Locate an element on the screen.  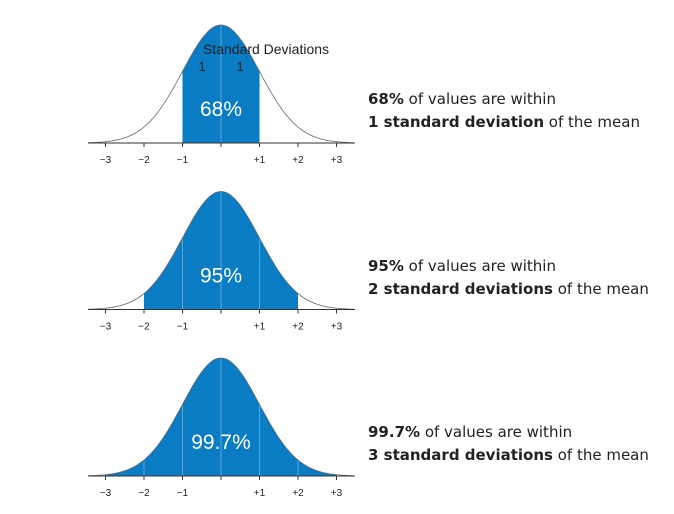
annotation-title: Standard Deviations is located at coordinates (266, 49).